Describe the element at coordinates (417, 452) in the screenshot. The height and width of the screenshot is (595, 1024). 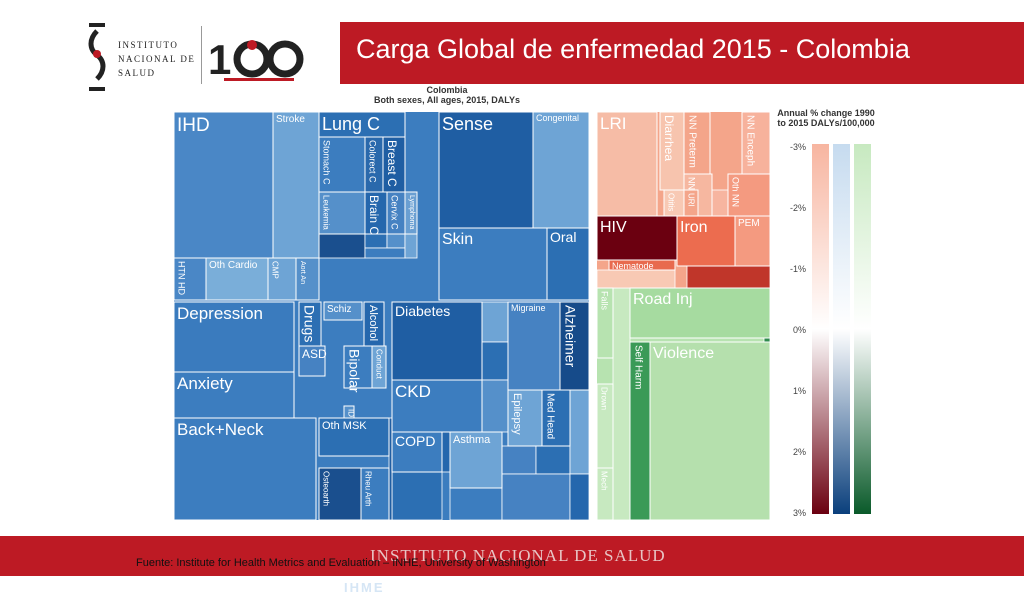
I see `treemap-cell-copd` at that location.